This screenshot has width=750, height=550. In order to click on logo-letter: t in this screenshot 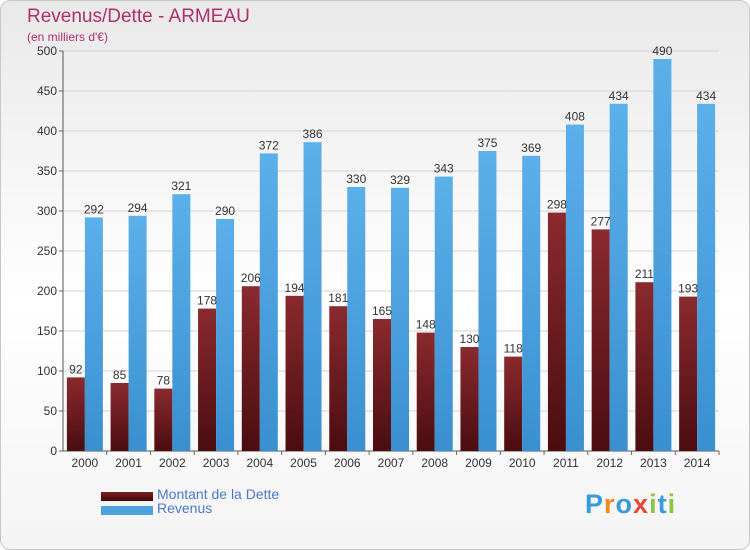, I will do `click(662, 504)`.